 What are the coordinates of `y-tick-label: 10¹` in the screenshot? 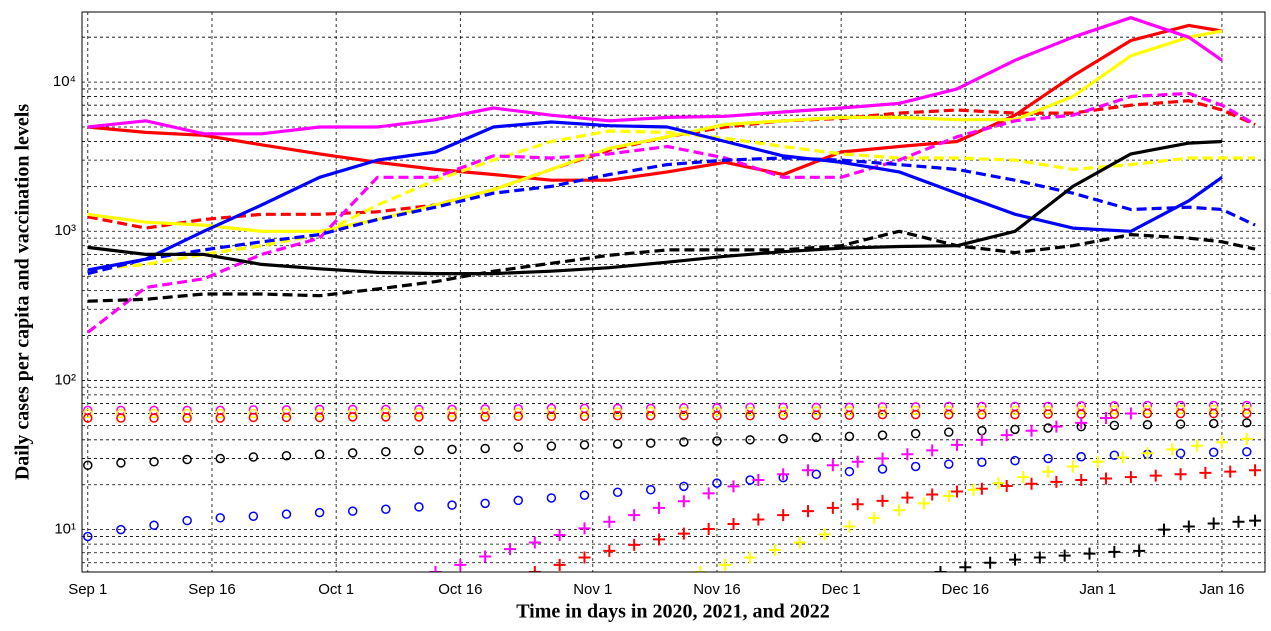 It's located at (65, 529).